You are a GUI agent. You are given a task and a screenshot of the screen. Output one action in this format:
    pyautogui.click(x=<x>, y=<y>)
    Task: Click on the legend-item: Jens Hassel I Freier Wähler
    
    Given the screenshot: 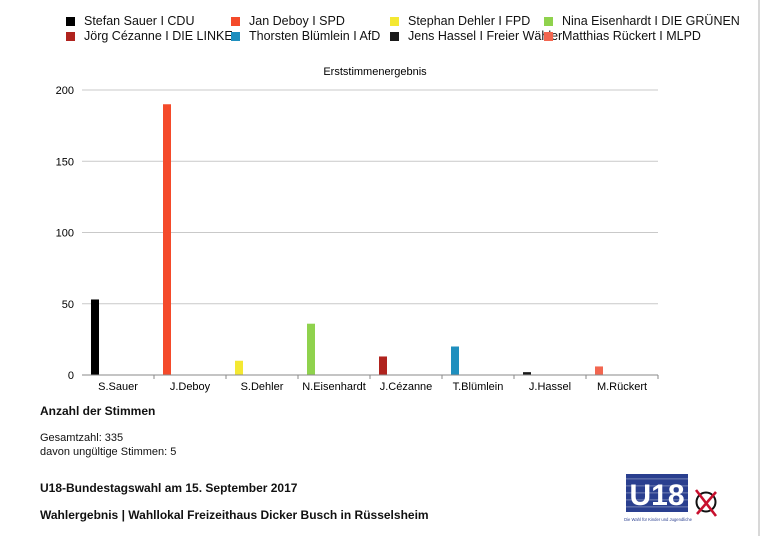 What is the action you would take?
    pyautogui.click(x=476, y=36)
    